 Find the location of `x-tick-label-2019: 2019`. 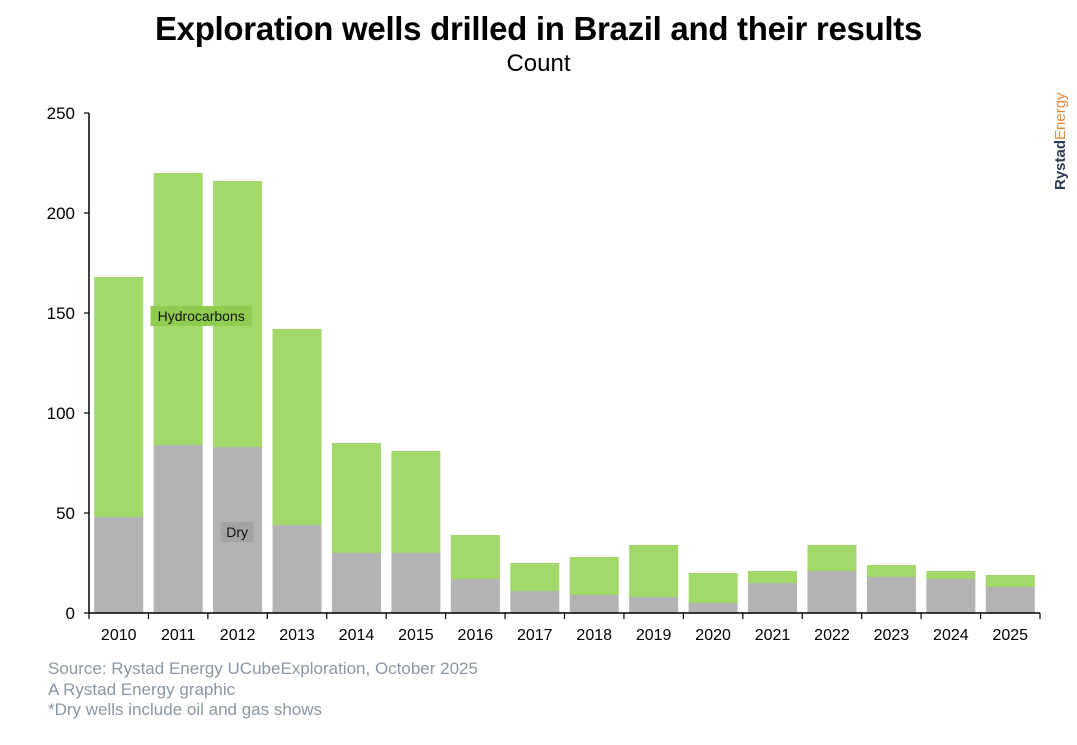

x-tick-label-2019: 2019 is located at coordinates (654, 635).